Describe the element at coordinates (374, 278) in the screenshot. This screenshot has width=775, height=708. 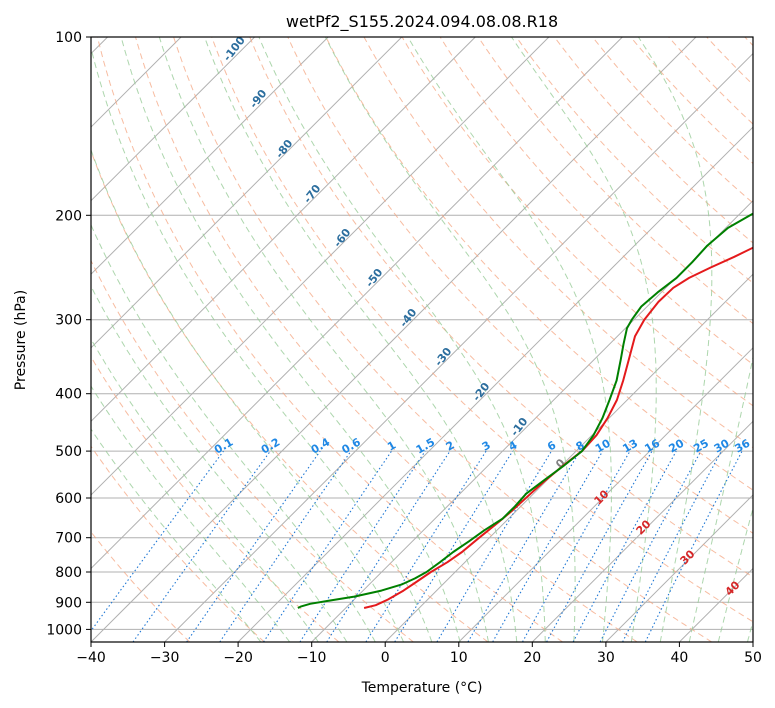
I see `dry-adiabat-label: -50` at that location.